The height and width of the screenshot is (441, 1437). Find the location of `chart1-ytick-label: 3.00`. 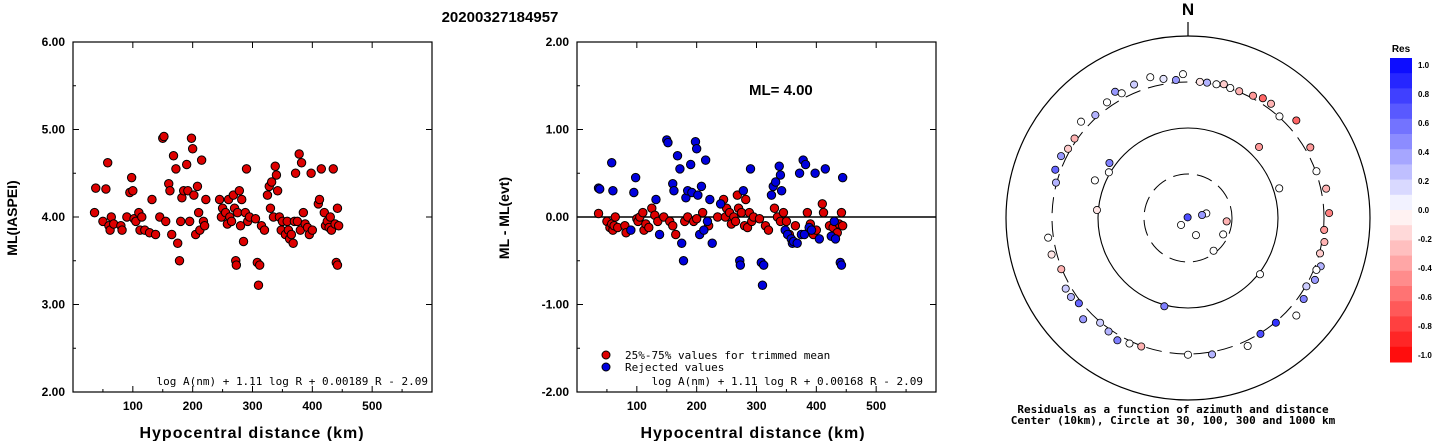

chart1-ytick-label: 3.00 is located at coordinates (54, 305).